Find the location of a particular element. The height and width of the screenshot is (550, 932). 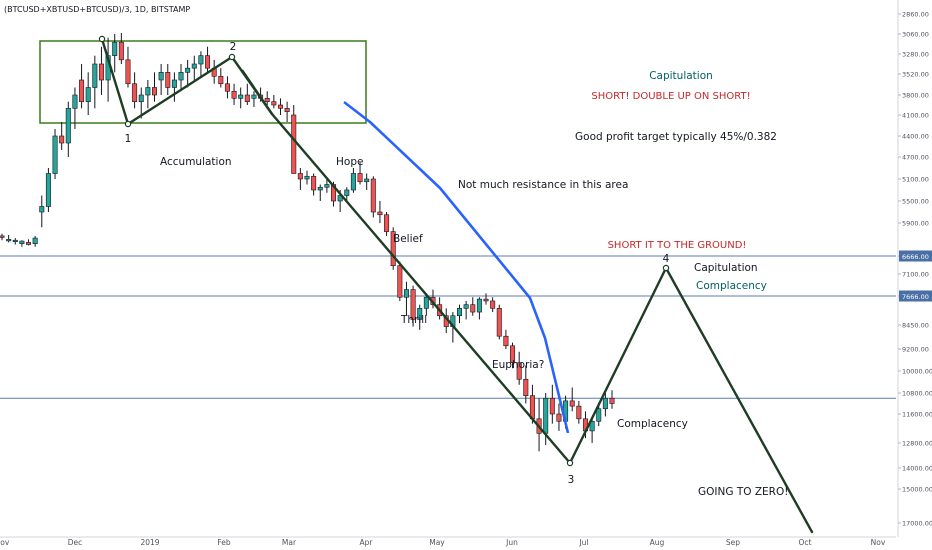

price-tag: 7666.00 is located at coordinates (915, 296).